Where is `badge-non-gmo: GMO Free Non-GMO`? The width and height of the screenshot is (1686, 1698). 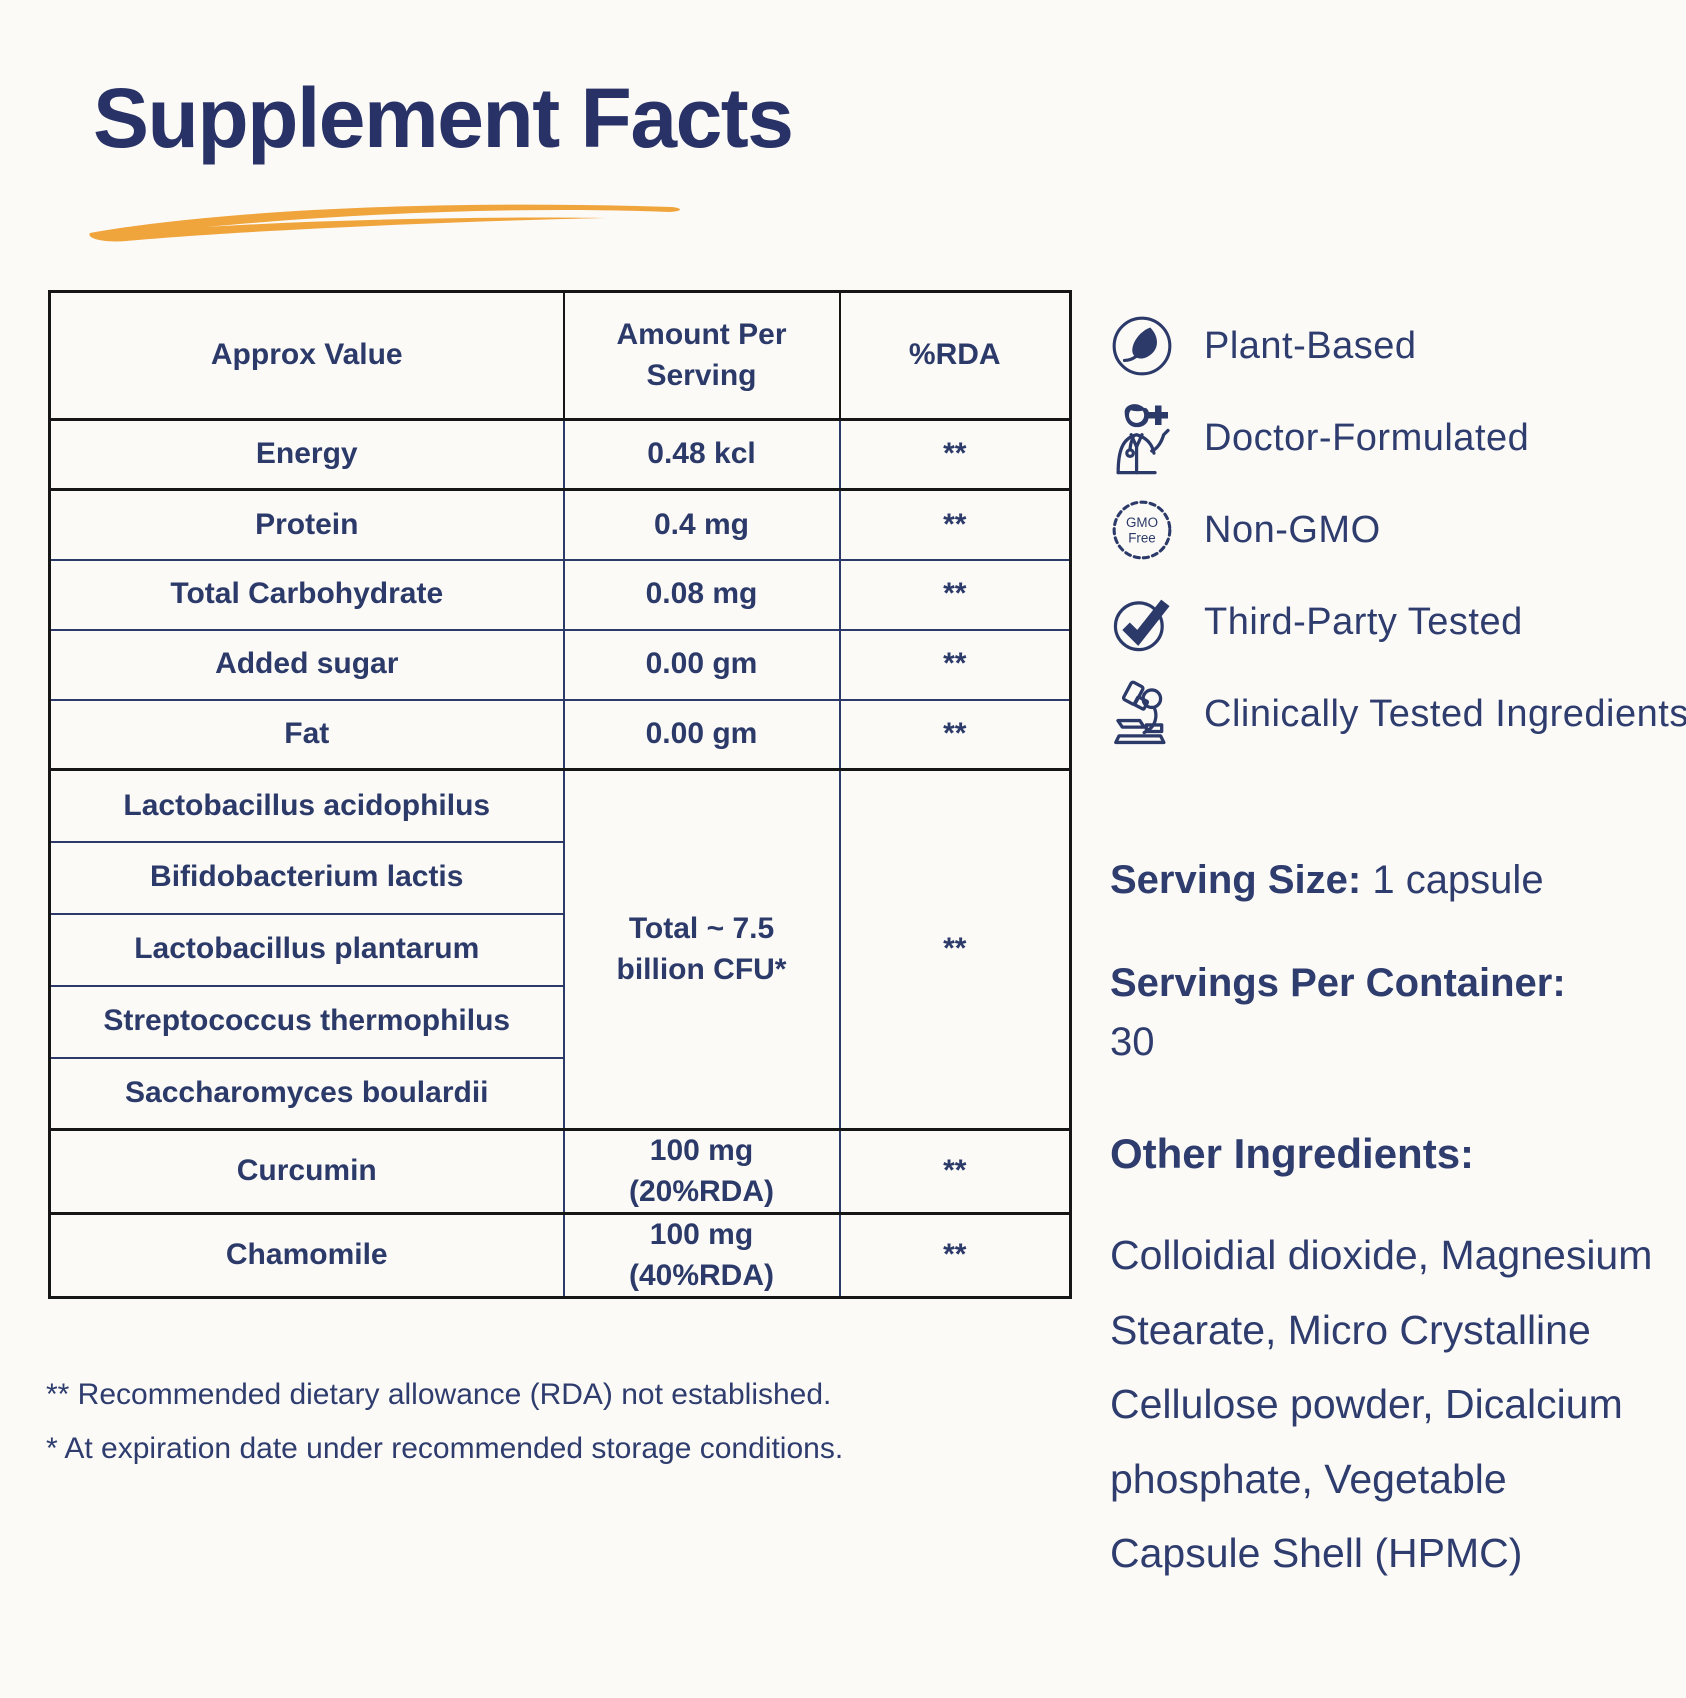
badge-non-gmo: GMO Free Non-GMO is located at coordinates (1396, 530).